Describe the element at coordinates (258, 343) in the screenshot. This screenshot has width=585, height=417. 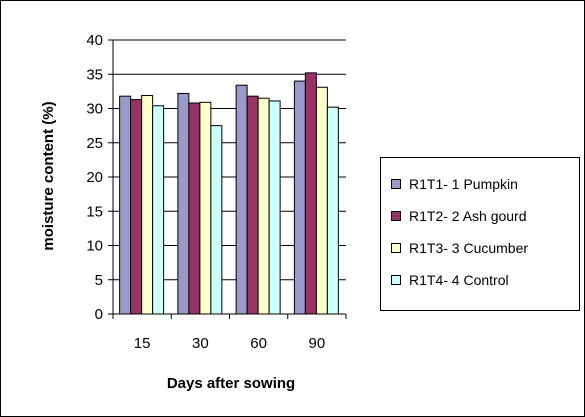
I see `x-tick-label: 60` at that location.